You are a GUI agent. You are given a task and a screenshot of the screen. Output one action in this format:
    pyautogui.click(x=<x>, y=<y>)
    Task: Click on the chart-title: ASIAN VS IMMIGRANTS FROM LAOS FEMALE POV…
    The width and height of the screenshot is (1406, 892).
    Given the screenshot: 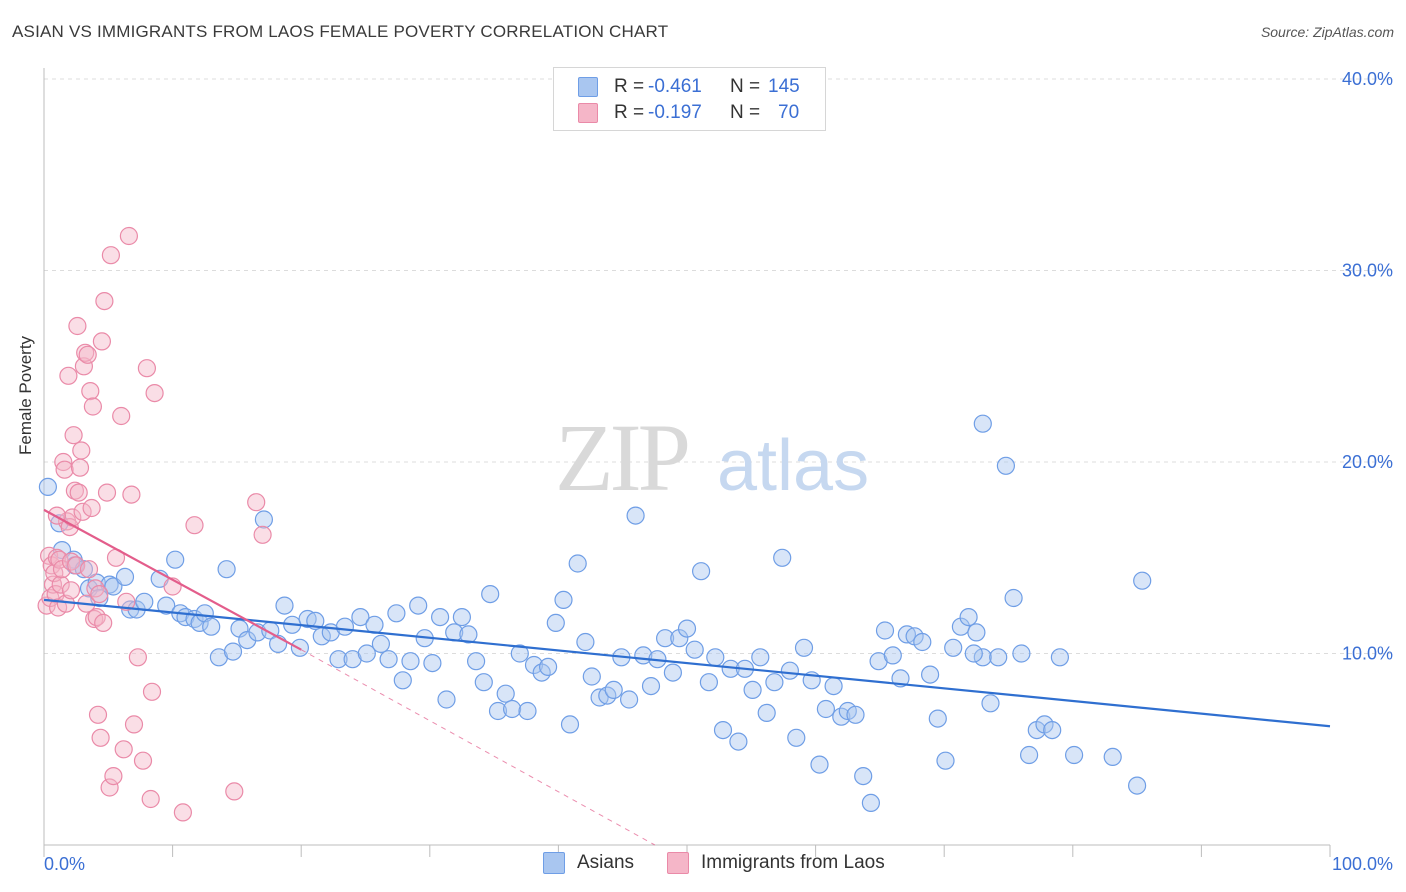 What is the action you would take?
    pyautogui.click(x=340, y=31)
    